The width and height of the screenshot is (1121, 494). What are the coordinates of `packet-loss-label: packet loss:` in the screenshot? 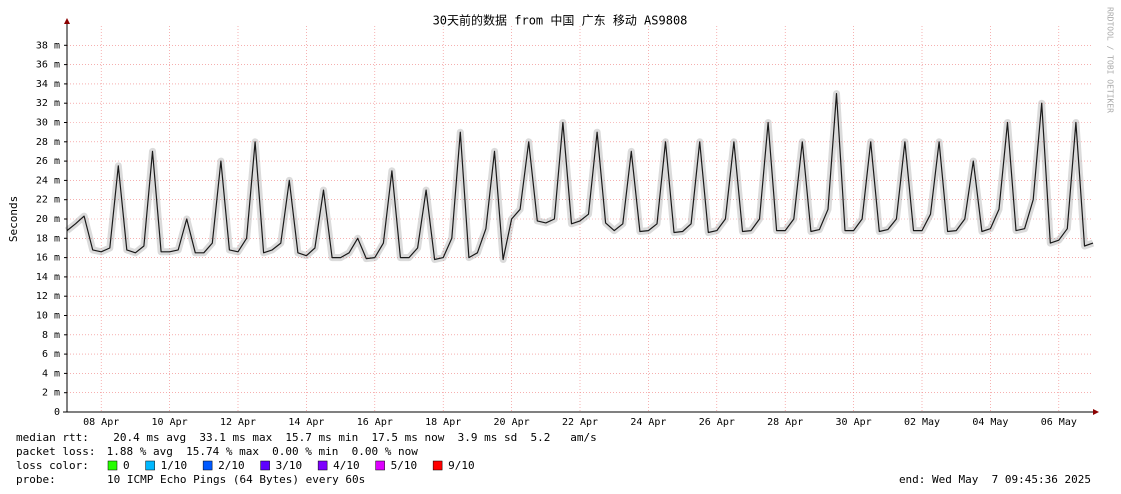 It's located at (55, 451).